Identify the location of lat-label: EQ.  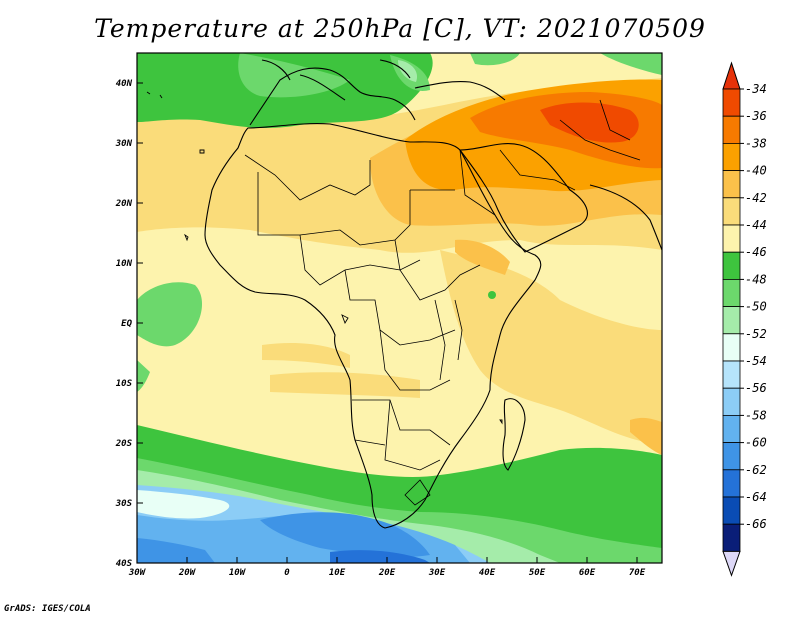
(126, 324).